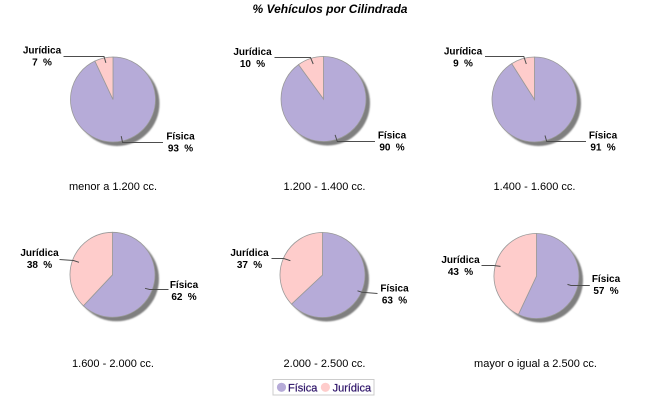 The image size is (650, 400). What do you see at coordinates (460, 272) in the screenshot?
I see `svg-text: 43 %` at bounding box center [460, 272].